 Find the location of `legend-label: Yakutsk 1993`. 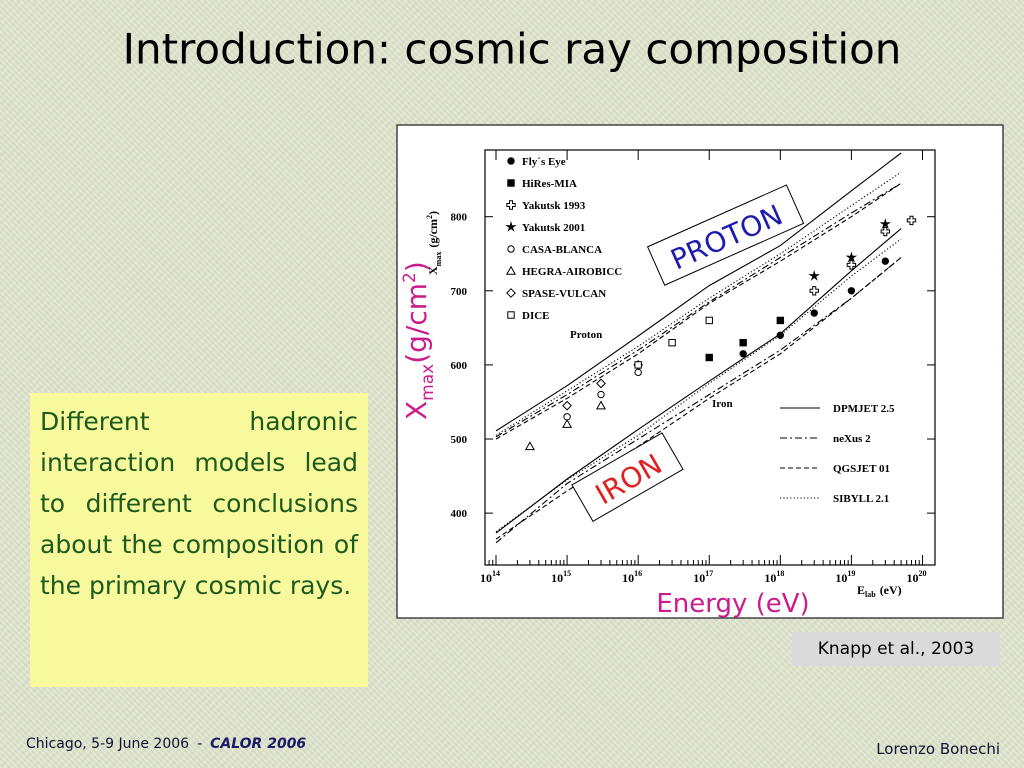

legend-label: Yakutsk 1993 is located at coordinates (554, 206).